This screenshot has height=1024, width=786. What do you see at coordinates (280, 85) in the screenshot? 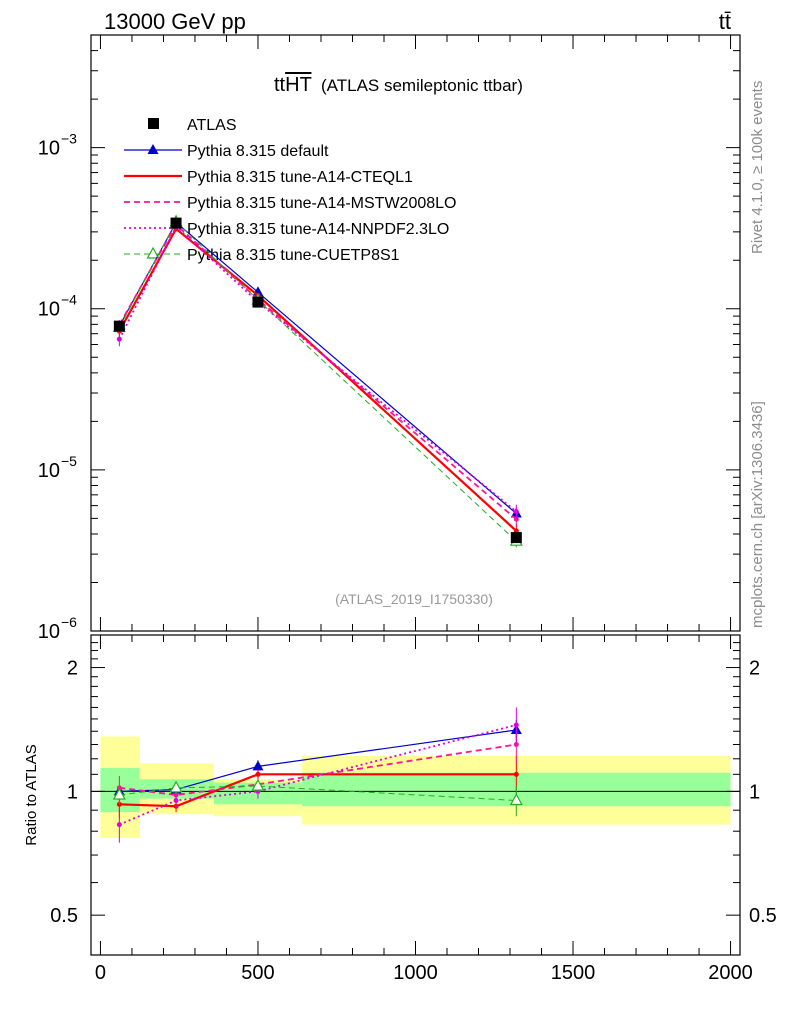
I see `title-main: tt` at bounding box center [280, 85].